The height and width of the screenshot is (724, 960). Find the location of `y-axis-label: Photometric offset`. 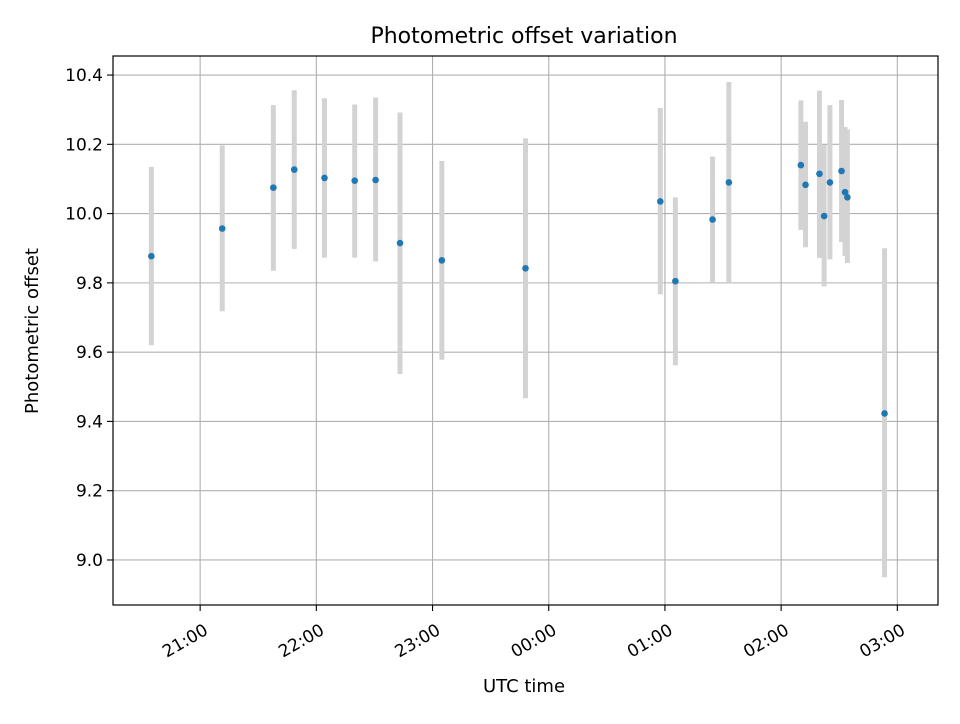

y-axis-label: Photometric offset is located at coordinates (32, 331).